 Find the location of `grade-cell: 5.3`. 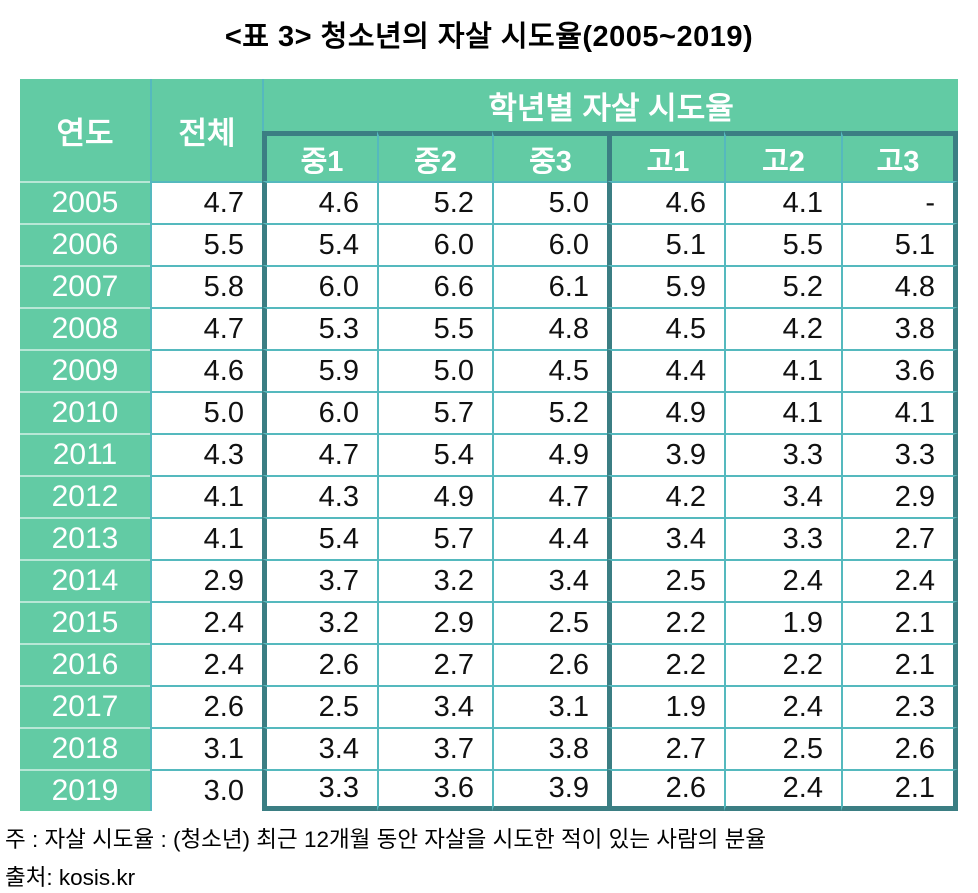

grade-cell: 5.3 is located at coordinates (319, 328).